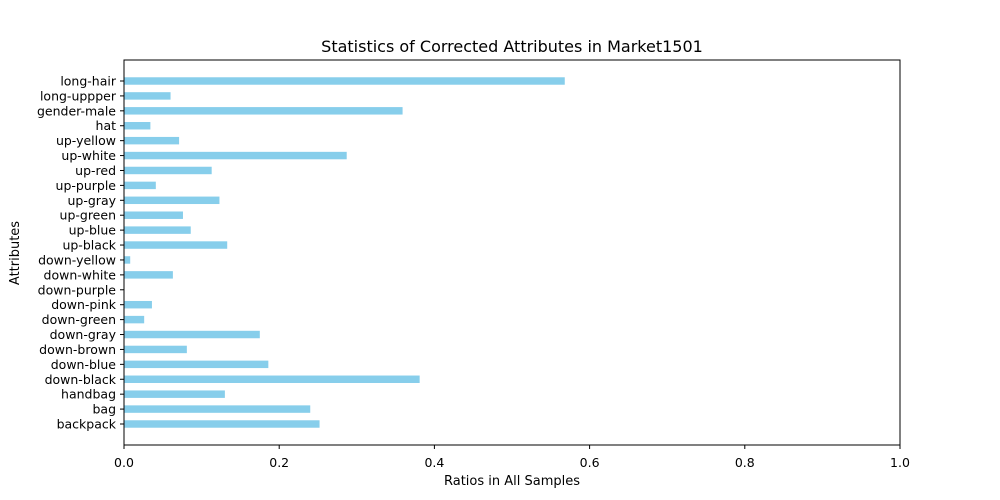  Describe the element at coordinates (217, 409) in the screenshot. I see `bar-bag` at that location.